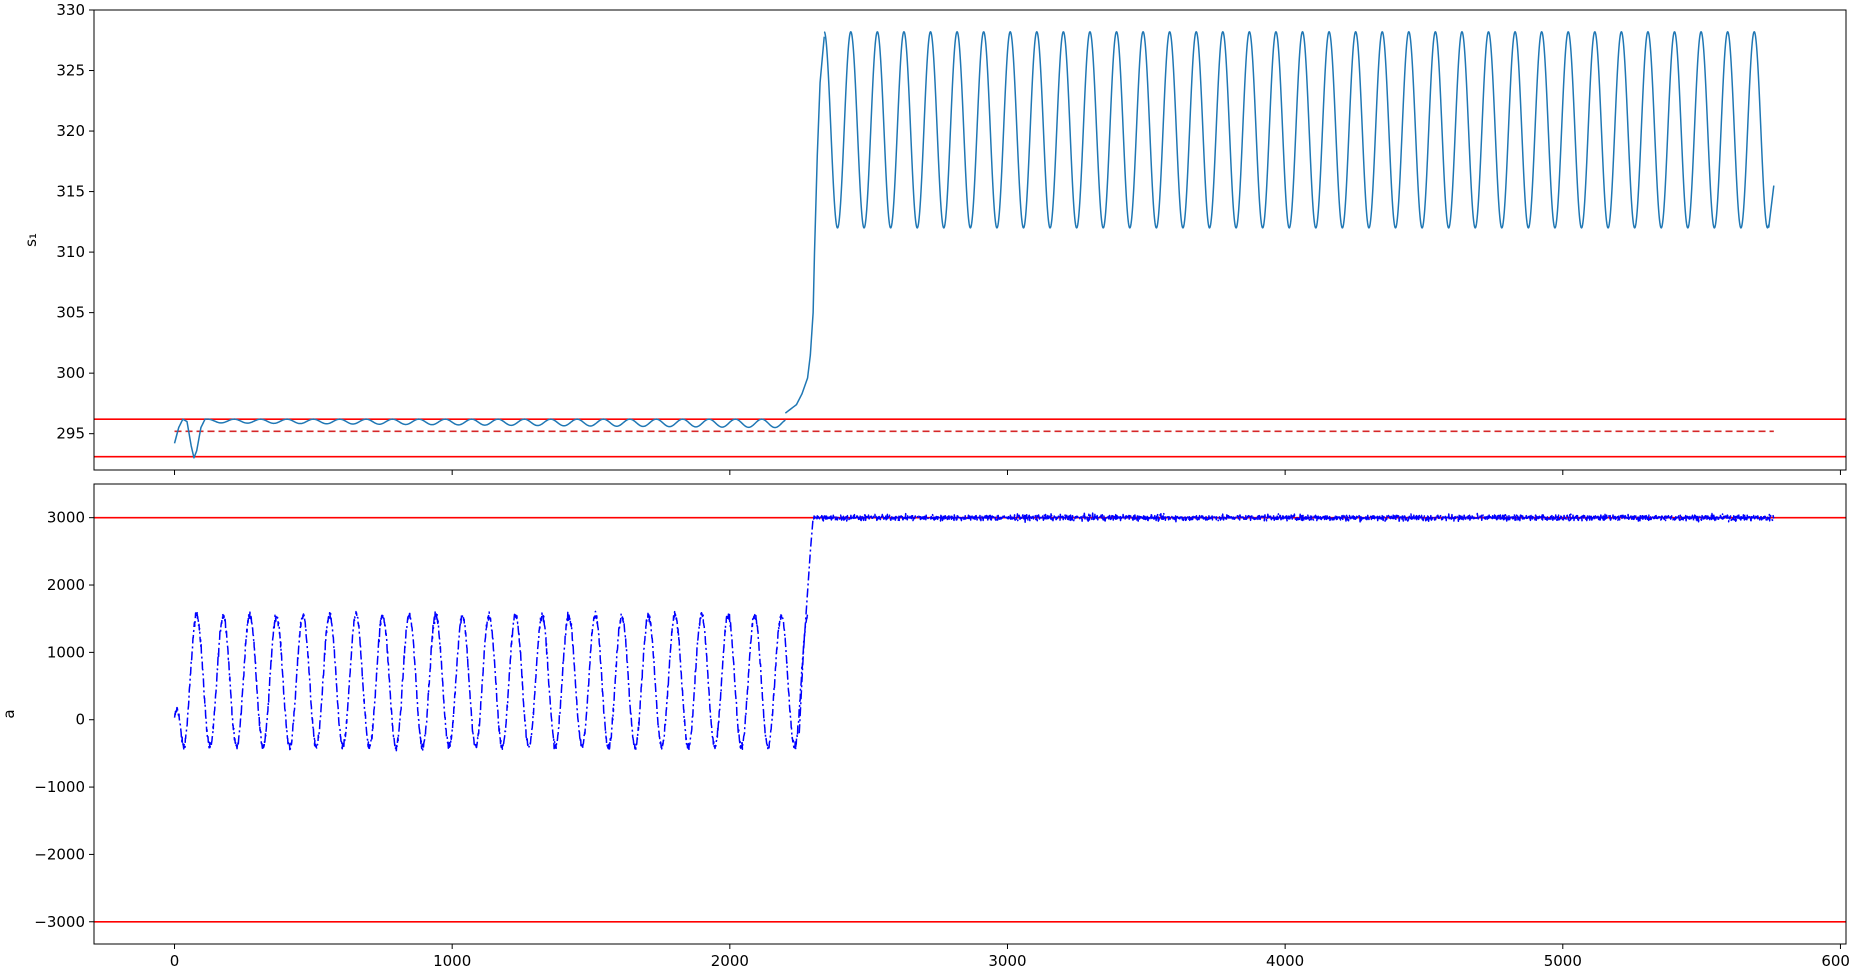 The height and width of the screenshot is (974, 1850). Describe the element at coordinates (9, 713) in the screenshot. I see `bottom-y-axis-label: a` at that location.